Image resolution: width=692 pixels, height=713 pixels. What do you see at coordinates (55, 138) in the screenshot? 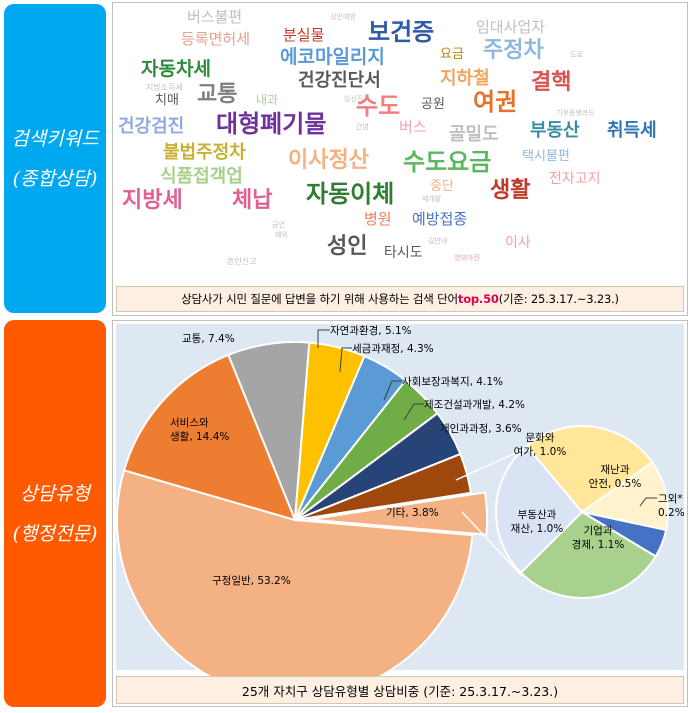
I see `side-label-search-line1: 검색키워드` at bounding box center [55, 138].